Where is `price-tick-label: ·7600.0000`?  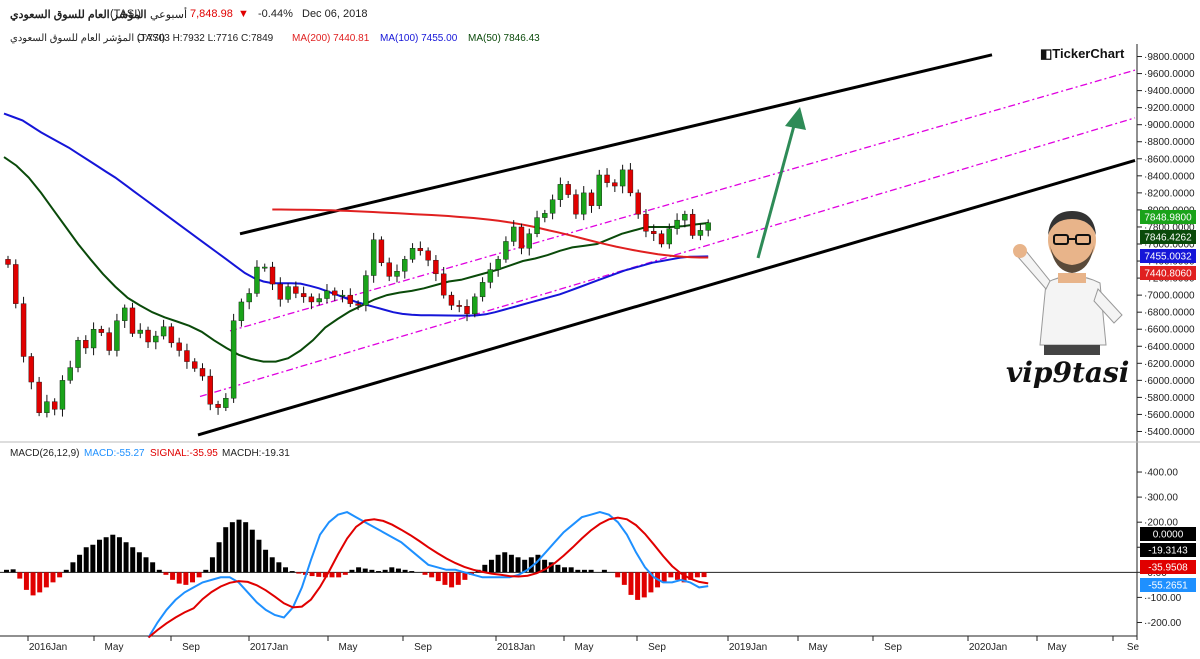
price-tick-label: ·7600.0000 is located at coordinates (1169, 245).